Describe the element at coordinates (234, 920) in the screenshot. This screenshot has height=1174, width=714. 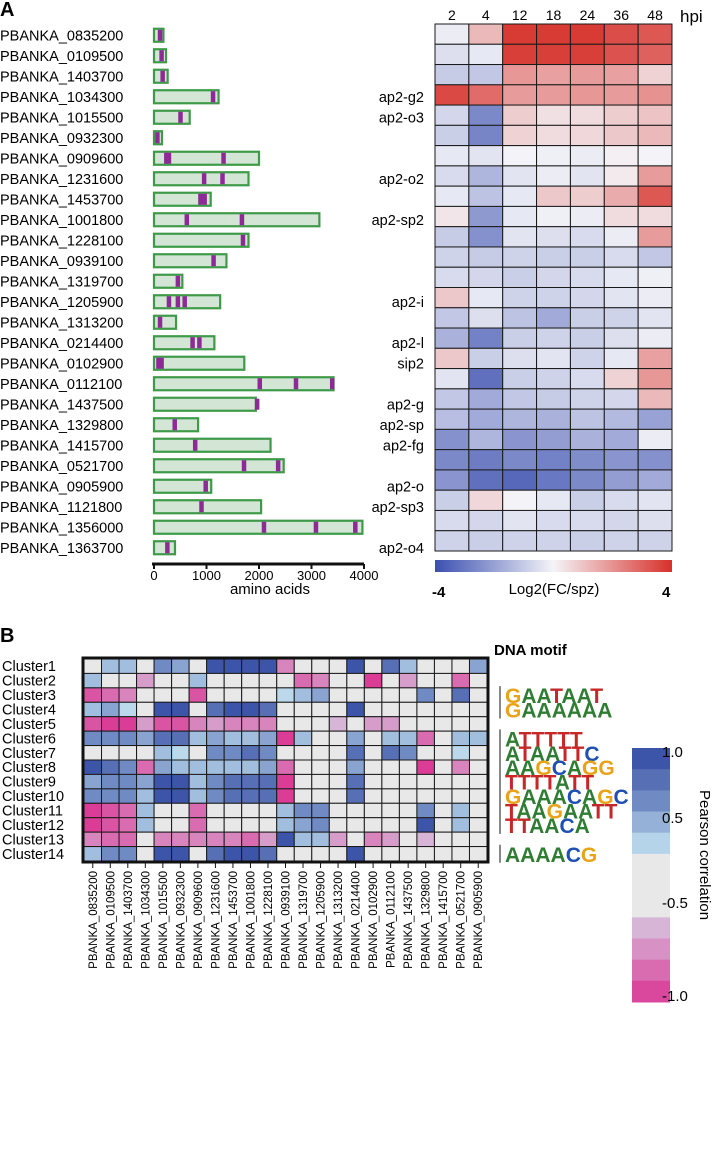
I see `gene-column-label: PBANKA_1453700` at that location.